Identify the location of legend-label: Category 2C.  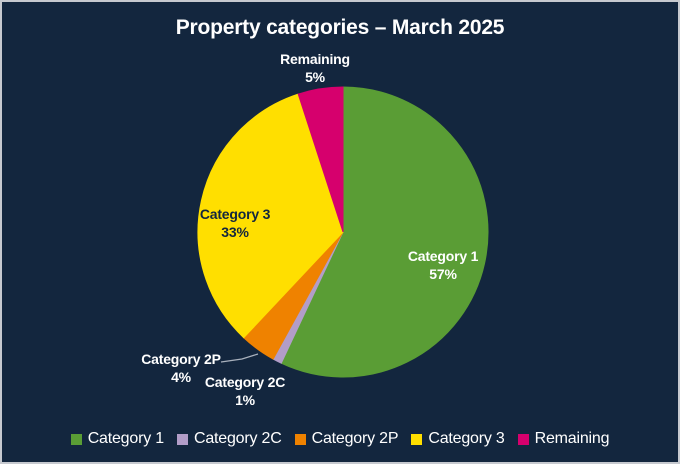
(237, 438).